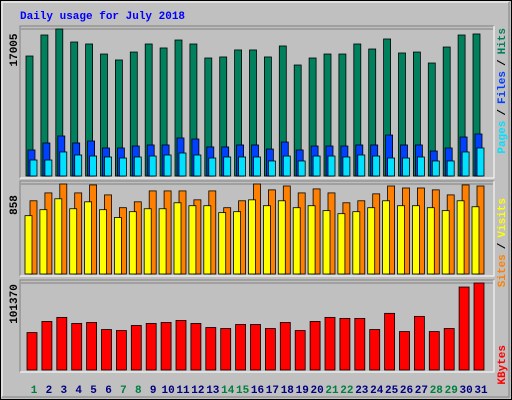 The width and height of the screenshot is (512, 400). I want to click on x-tick-label: 26, so click(406, 391).